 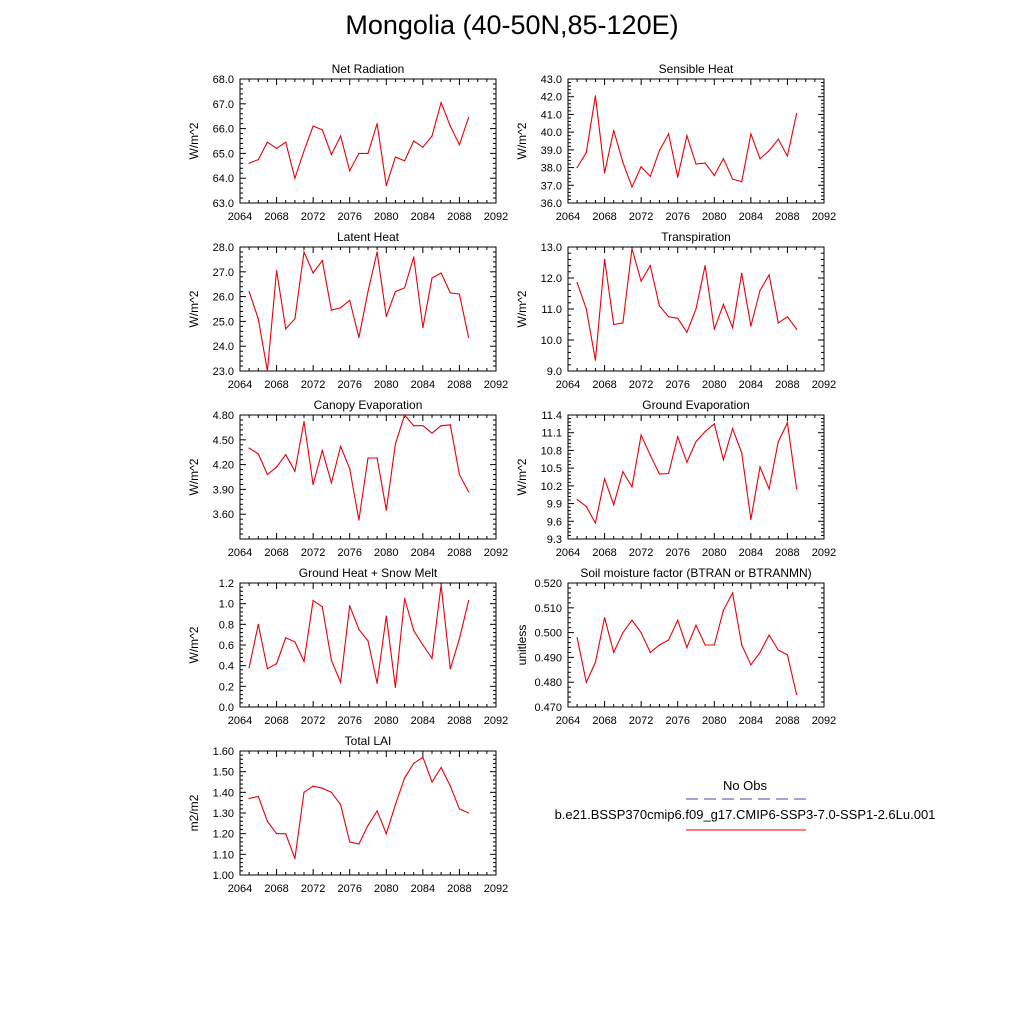 I want to click on y-tick-label: 39.0, so click(x=551, y=151).